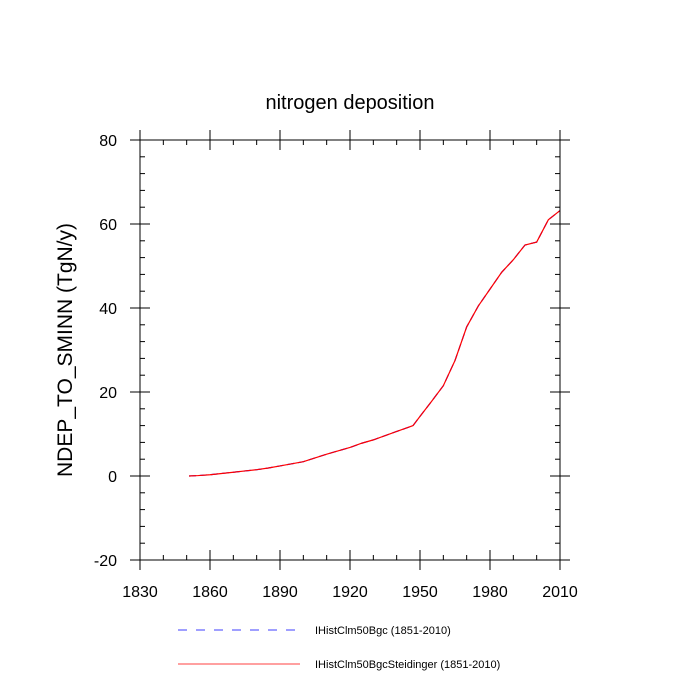 The width and height of the screenshot is (700, 700). What do you see at coordinates (349, 103) in the screenshot?
I see `chart-title: nitrogen deposition` at bounding box center [349, 103].